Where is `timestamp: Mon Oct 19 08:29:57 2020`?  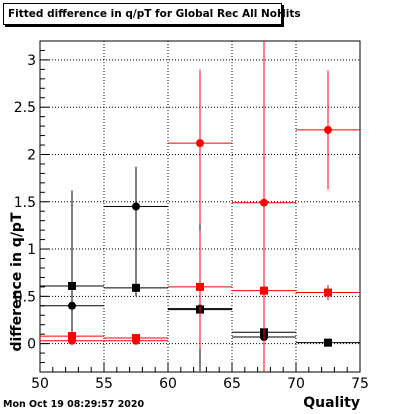 timestamp: Mon Oct 19 08:29:57 2020 is located at coordinates (74, 404).